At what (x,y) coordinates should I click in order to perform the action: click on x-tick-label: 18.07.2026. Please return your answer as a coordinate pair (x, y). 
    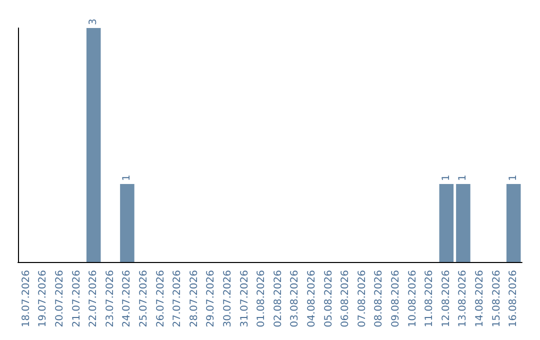
    Looking at the image, I should click on (26, 299).